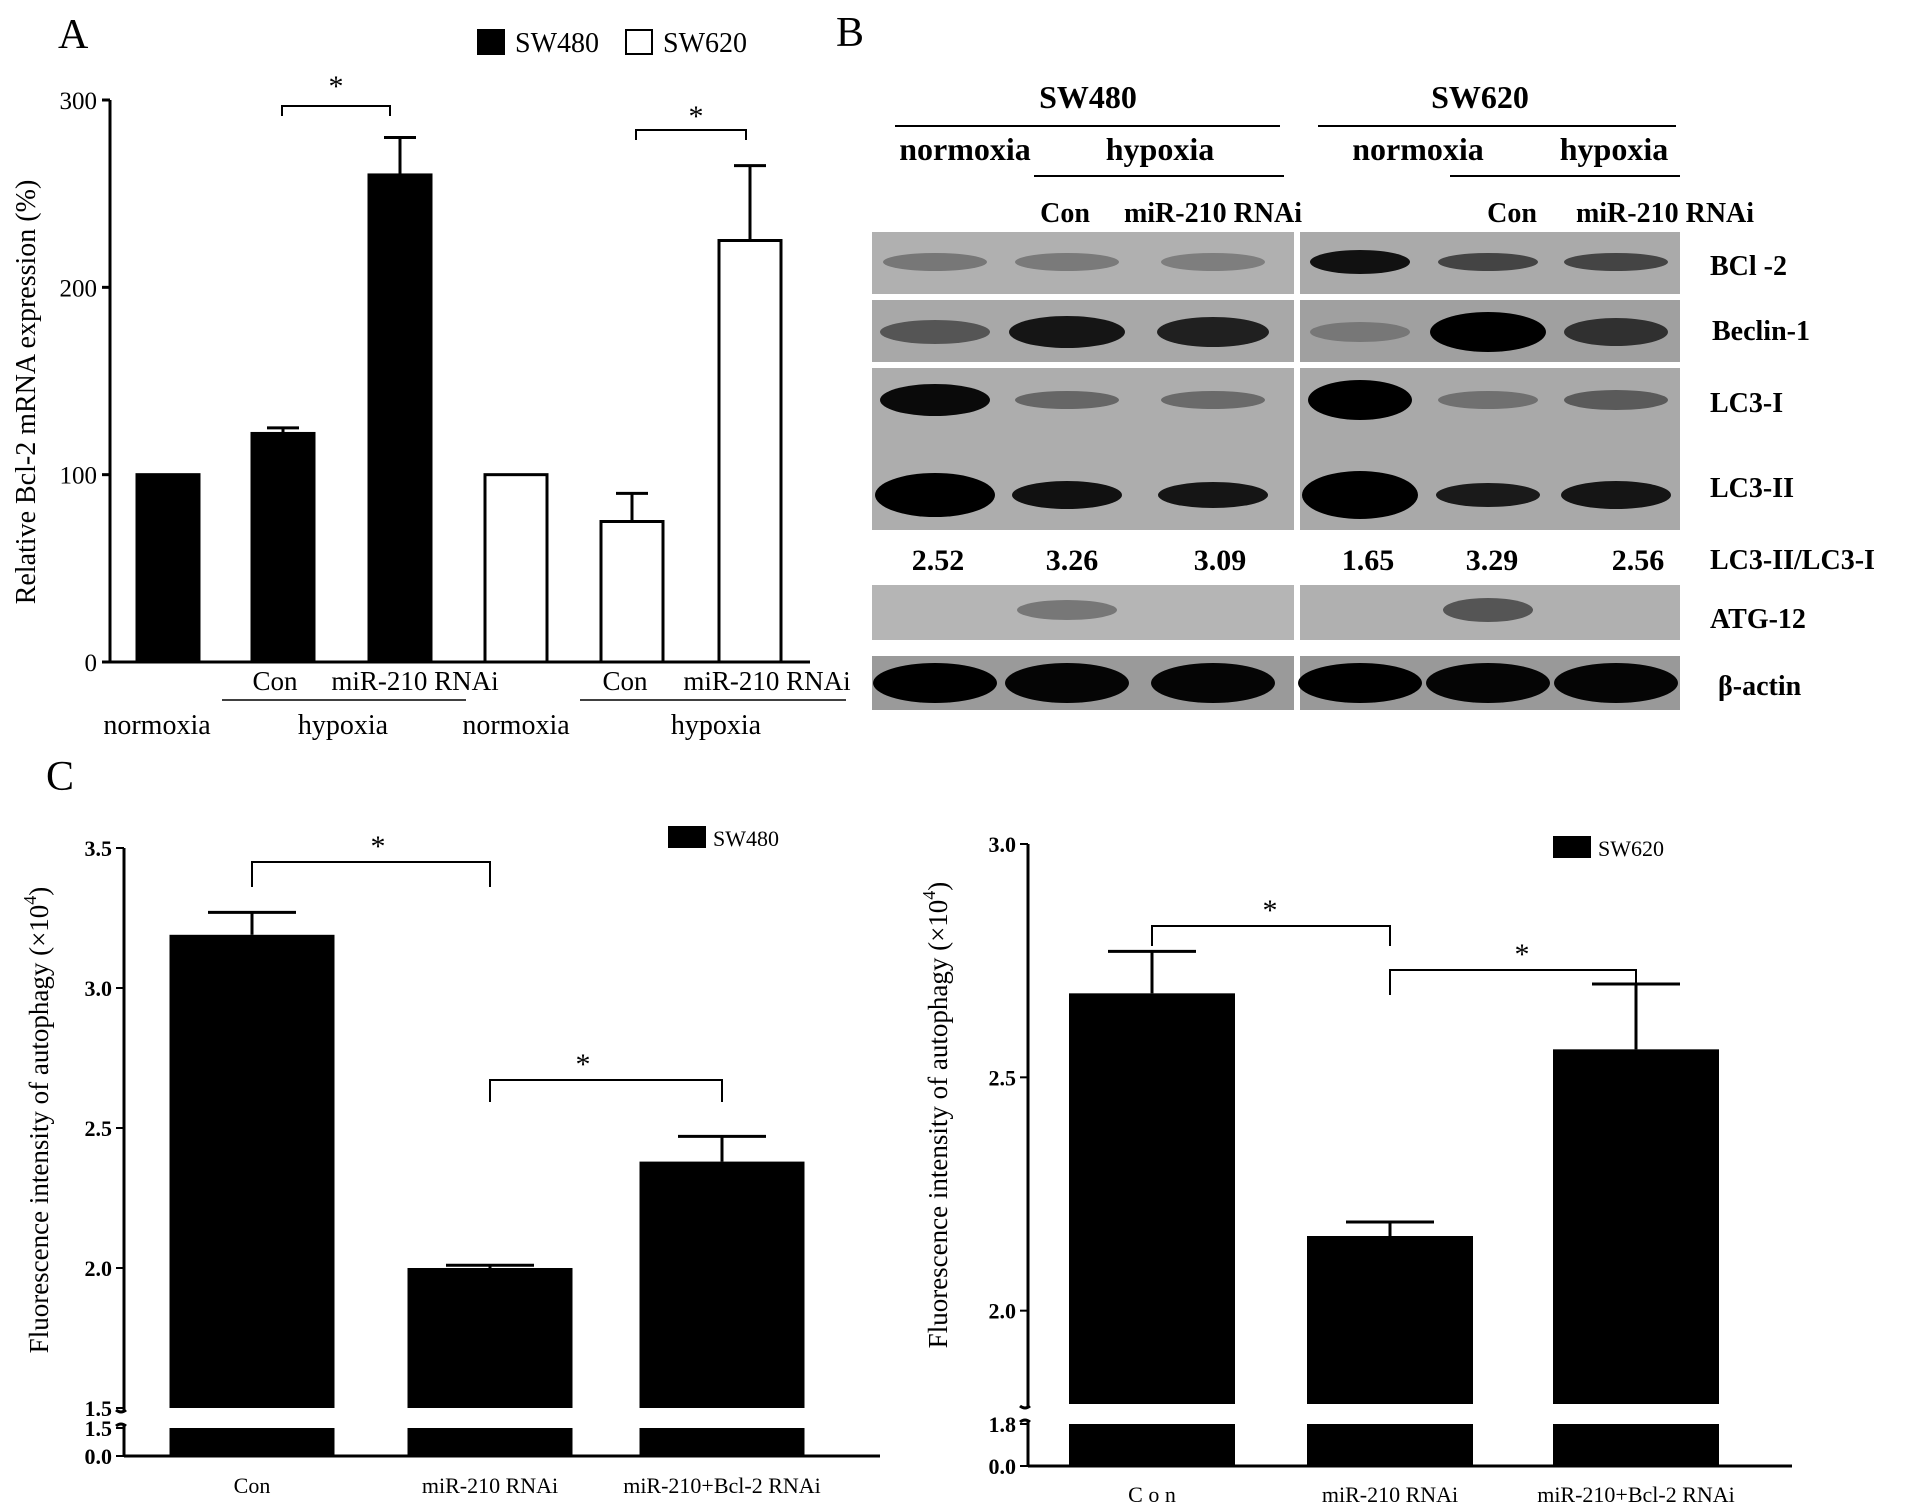 The height and width of the screenshot is (1512, 1913). What do you see at coordinates (1761, 331) in the screenshot?
I see `blot-protein-beclin1: Beclin-1` at bounding box center [1761, 331].